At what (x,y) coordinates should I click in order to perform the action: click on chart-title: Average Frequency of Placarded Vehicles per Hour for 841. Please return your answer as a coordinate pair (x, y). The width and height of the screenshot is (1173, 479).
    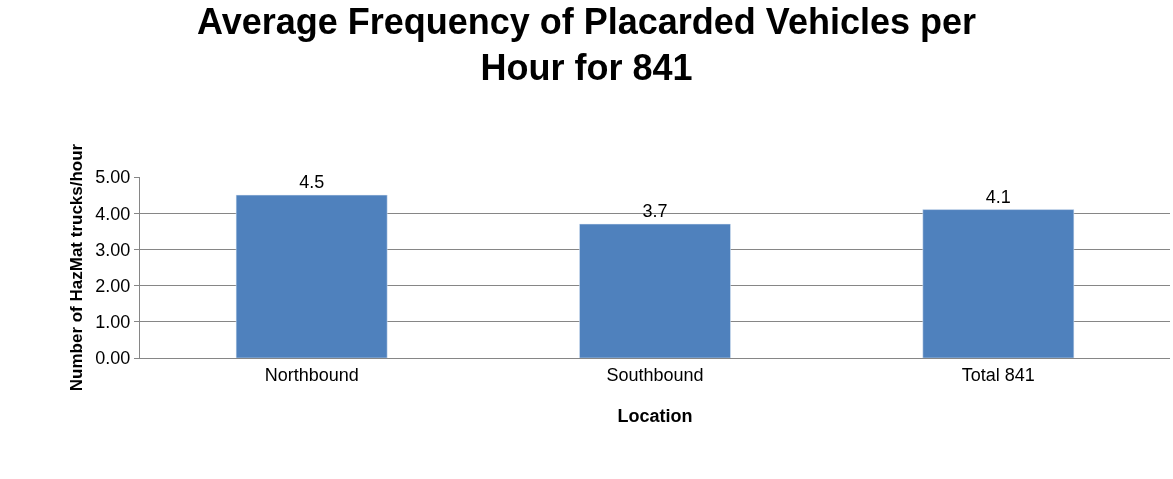
    Looking at the image, I should click on (586, 44).